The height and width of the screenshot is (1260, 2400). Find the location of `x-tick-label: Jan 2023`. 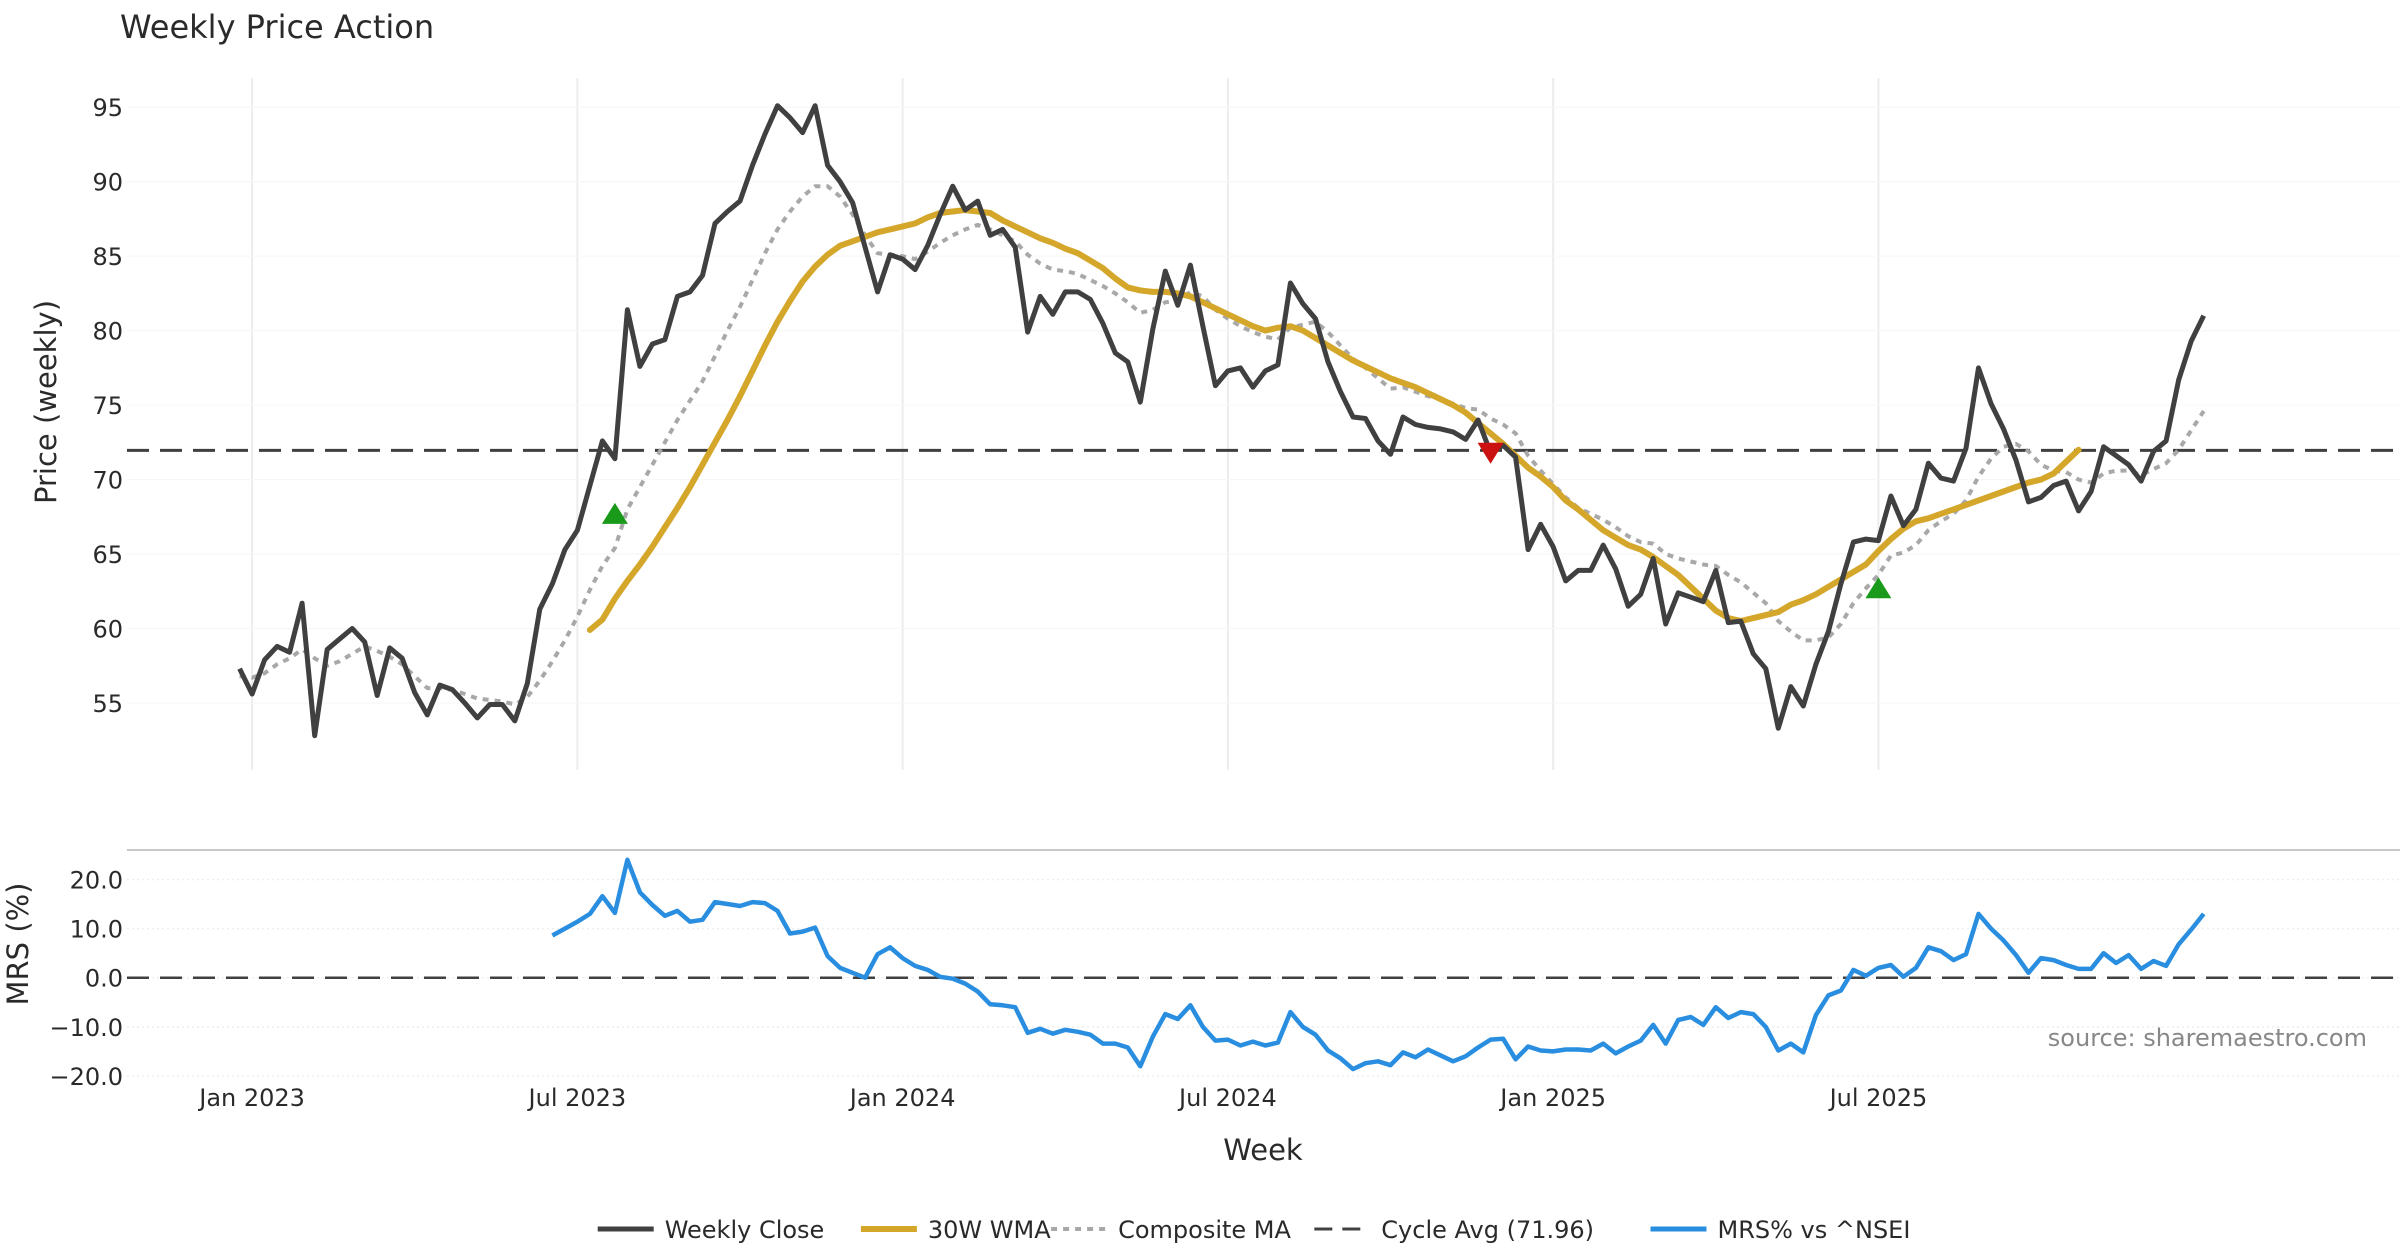

x-tick-label: Jan 2023 is located at coordinates (251, 1098).